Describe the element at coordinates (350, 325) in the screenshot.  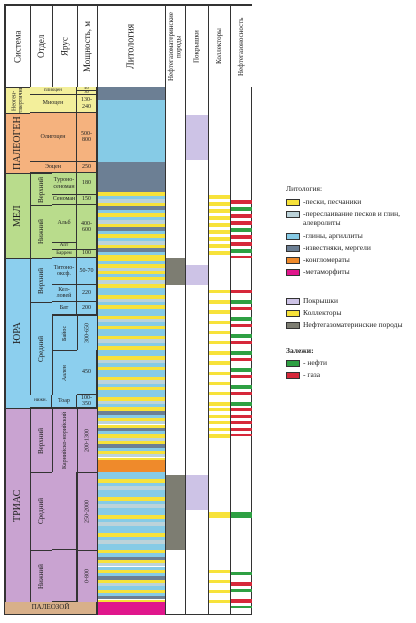
I see `legend-item: Нефтегазоматеринские породы` at that location.